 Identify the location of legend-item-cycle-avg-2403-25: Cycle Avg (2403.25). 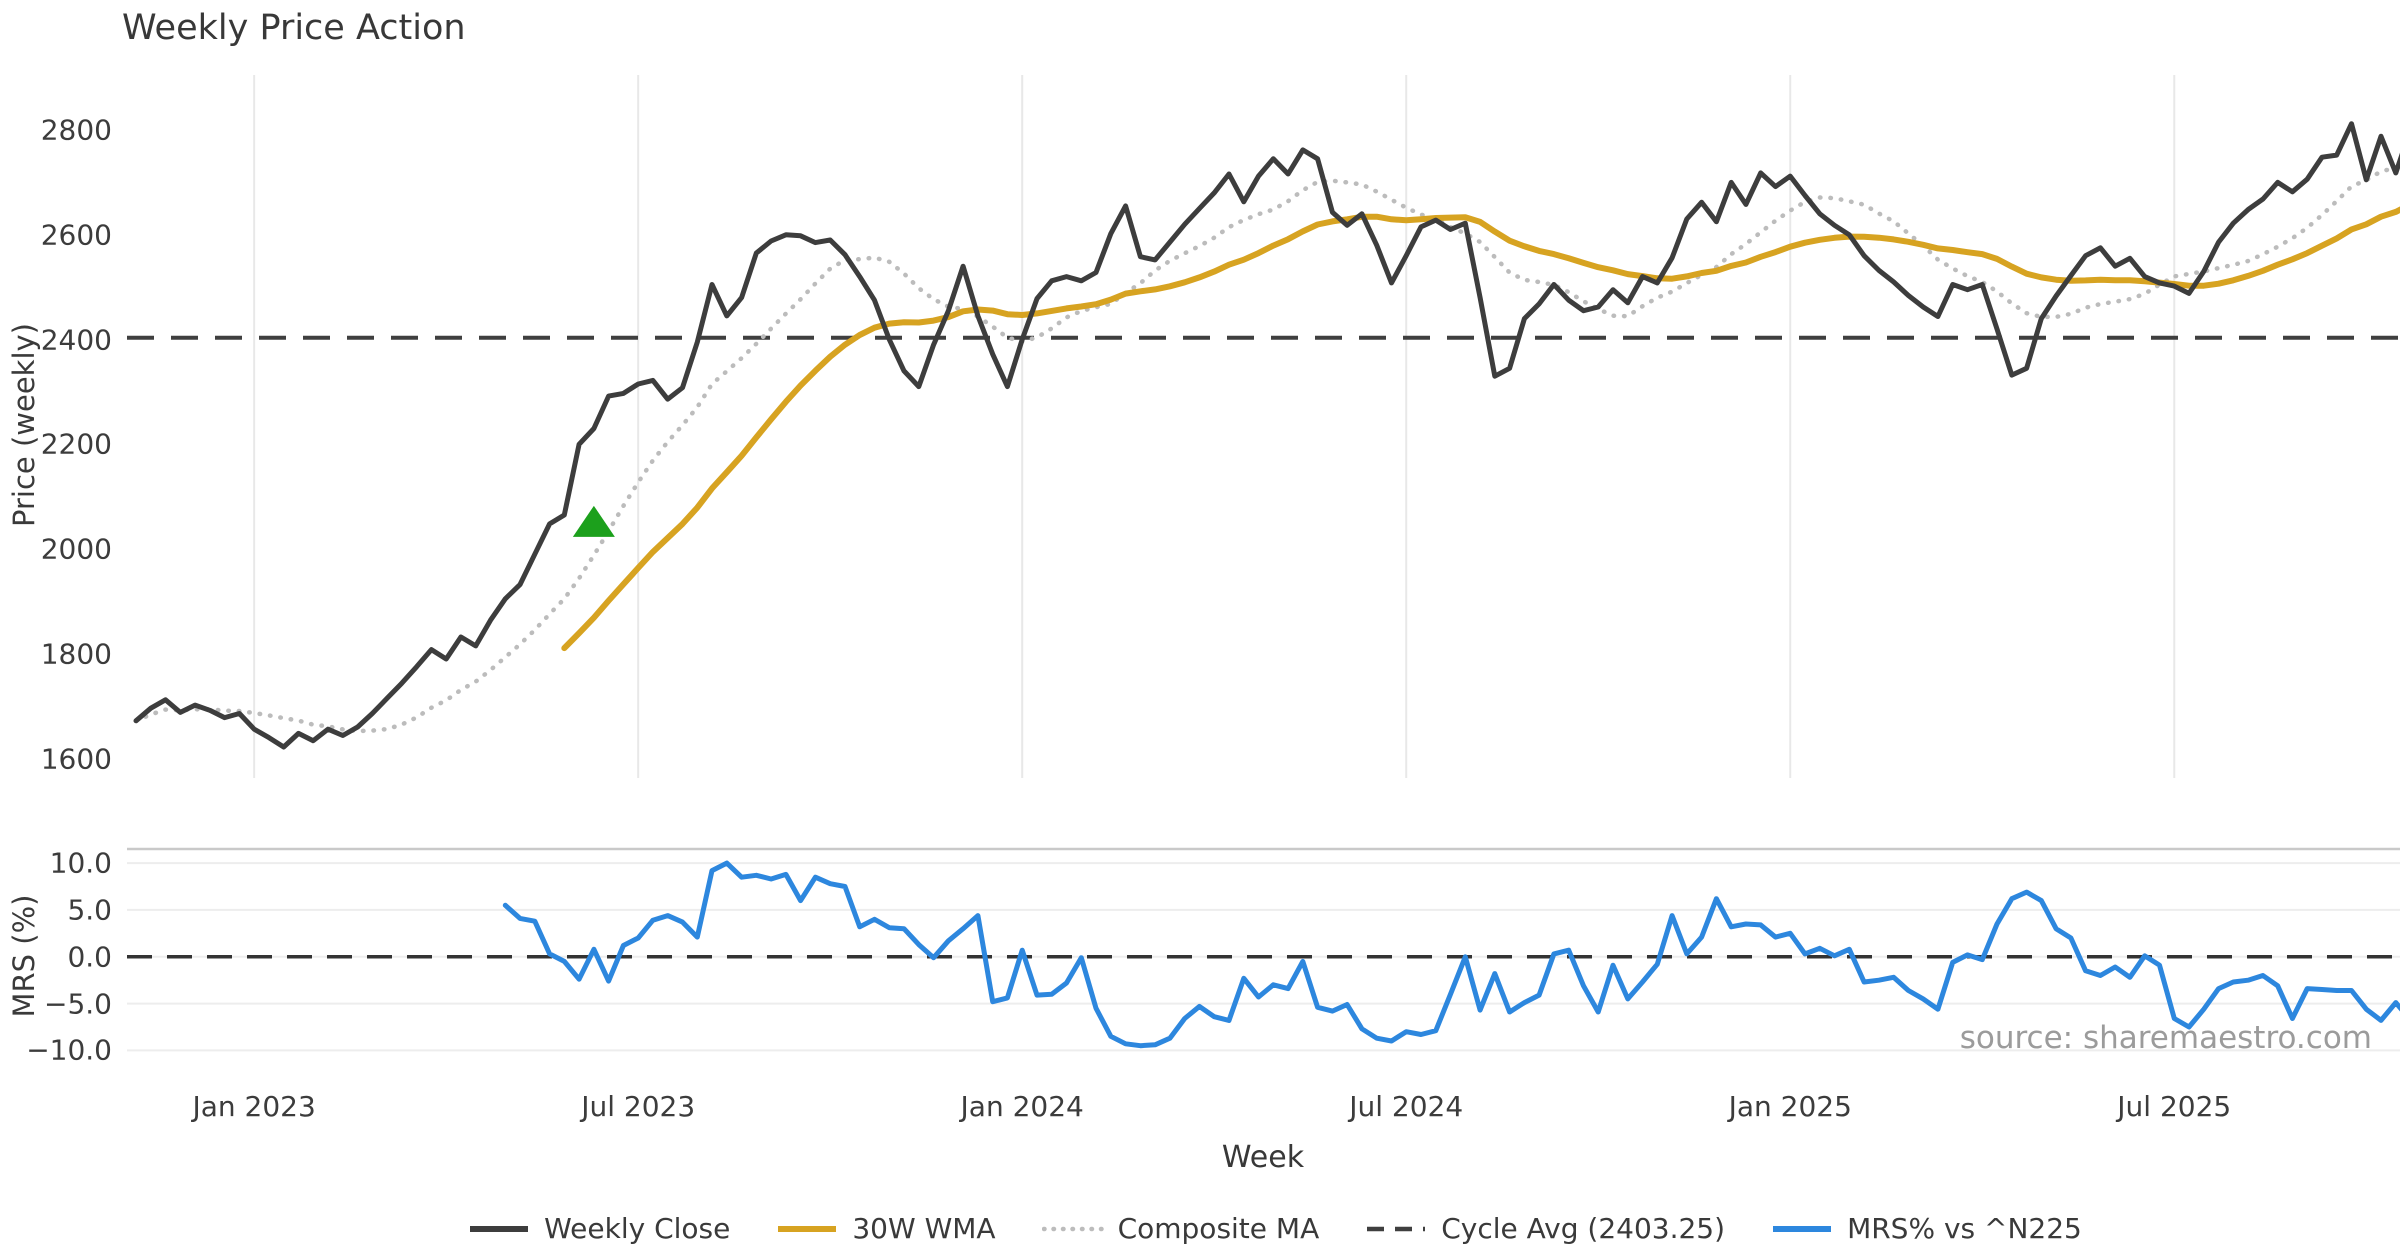
(1545, 1228).